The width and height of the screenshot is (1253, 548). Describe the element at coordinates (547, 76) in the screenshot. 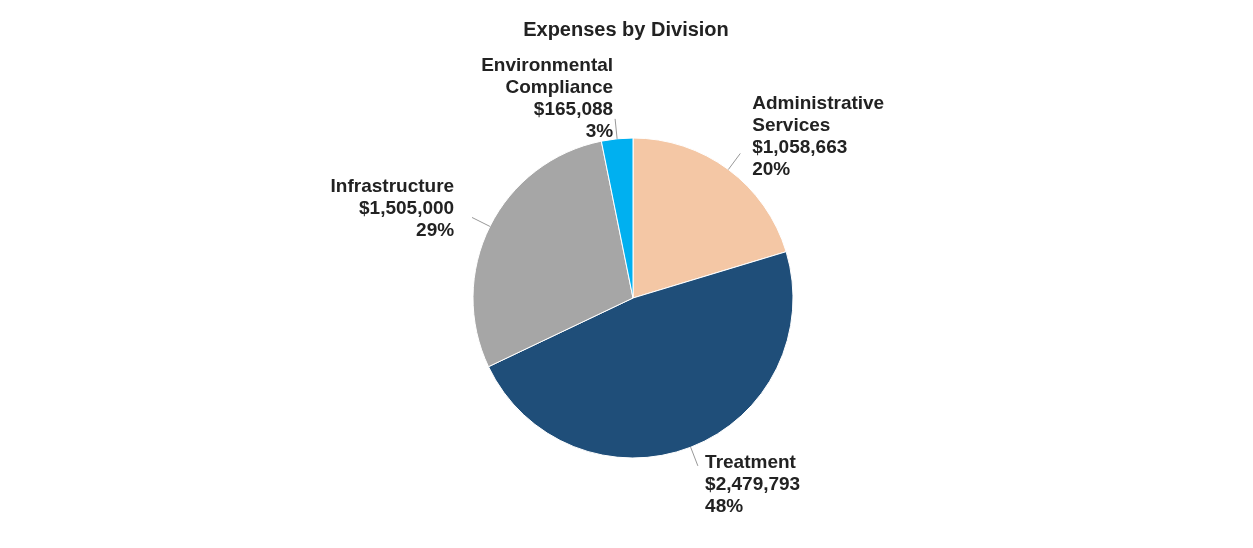

I see `slice-label: Environmental Compliance` at that location.